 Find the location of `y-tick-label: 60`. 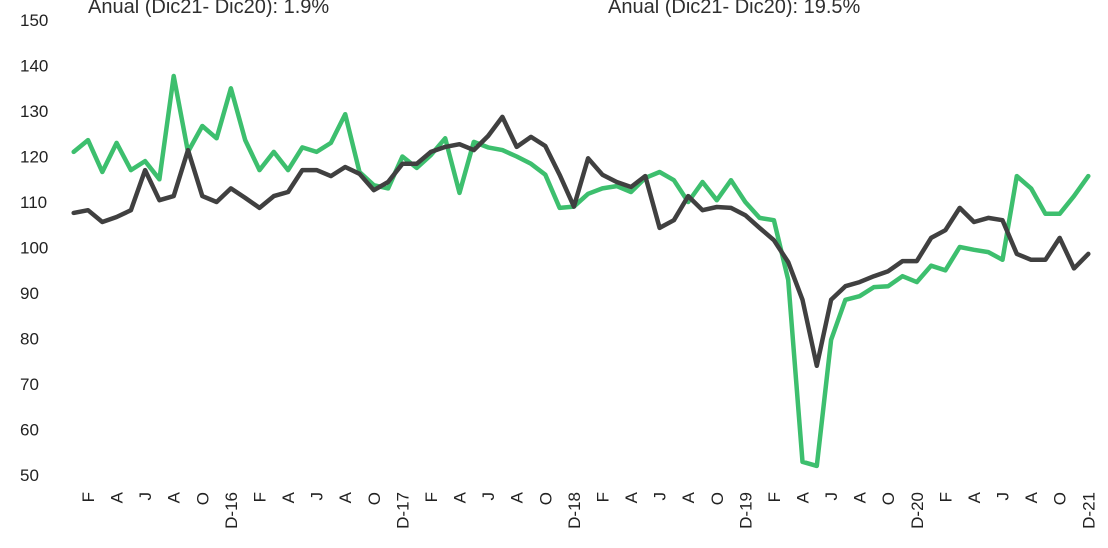

y-tick-label: 60 is located at coordinates (29, 430).